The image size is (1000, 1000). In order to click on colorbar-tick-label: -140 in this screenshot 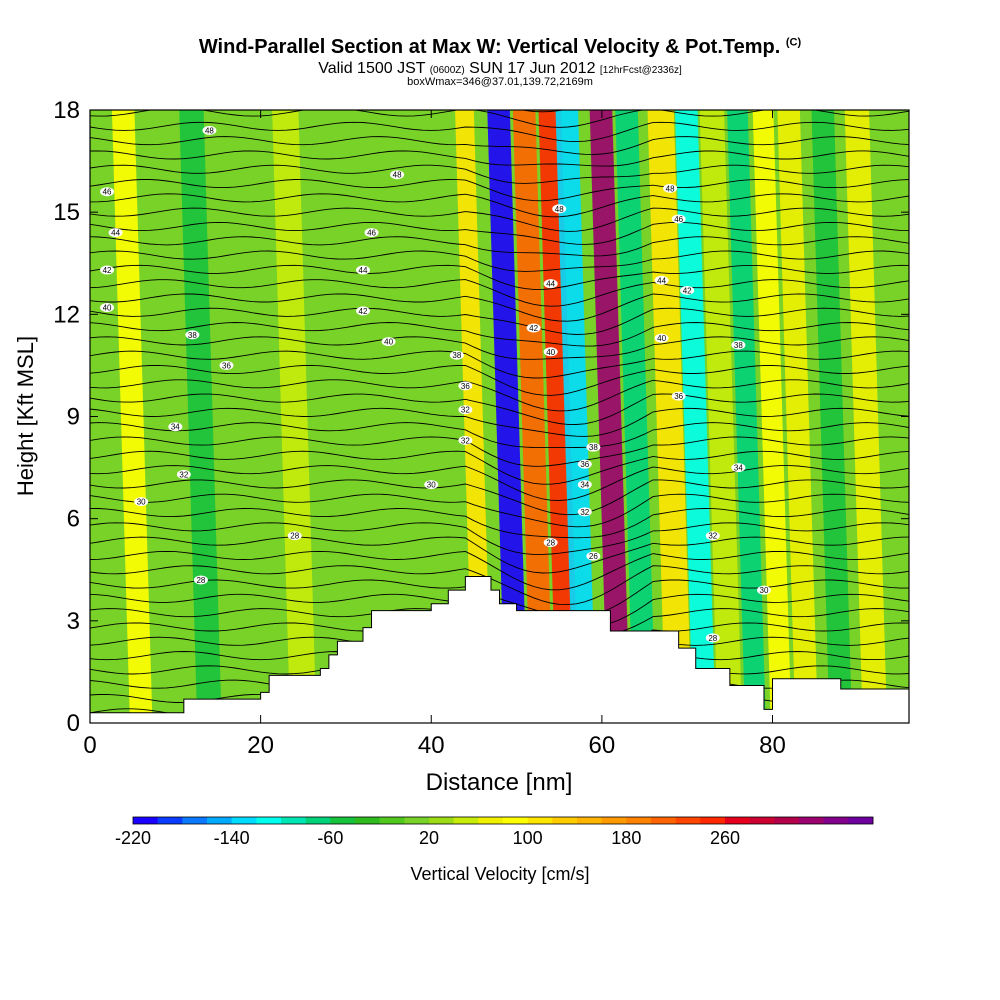, I will do `click(232, 838)`.